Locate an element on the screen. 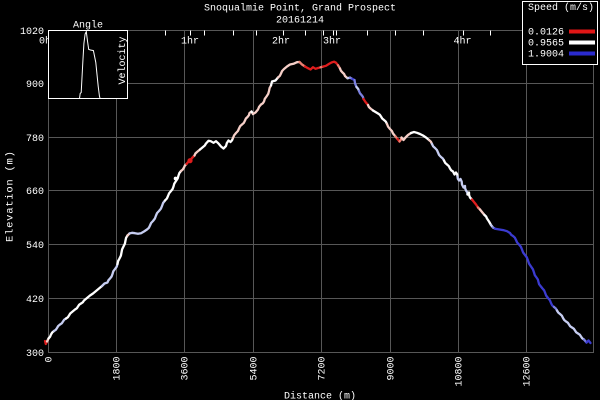 Image resolution: width=600 pixels, height=400 pixels. svg-text: 900 is located at coordinates (35, 85).